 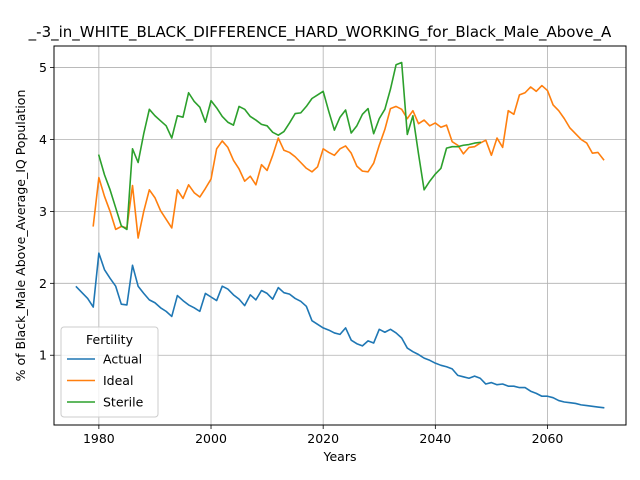 What do you see at coordinates (435, 438) in the screenshot?
I see `x-tick-label: 2040` at bounding box center [435, 438].